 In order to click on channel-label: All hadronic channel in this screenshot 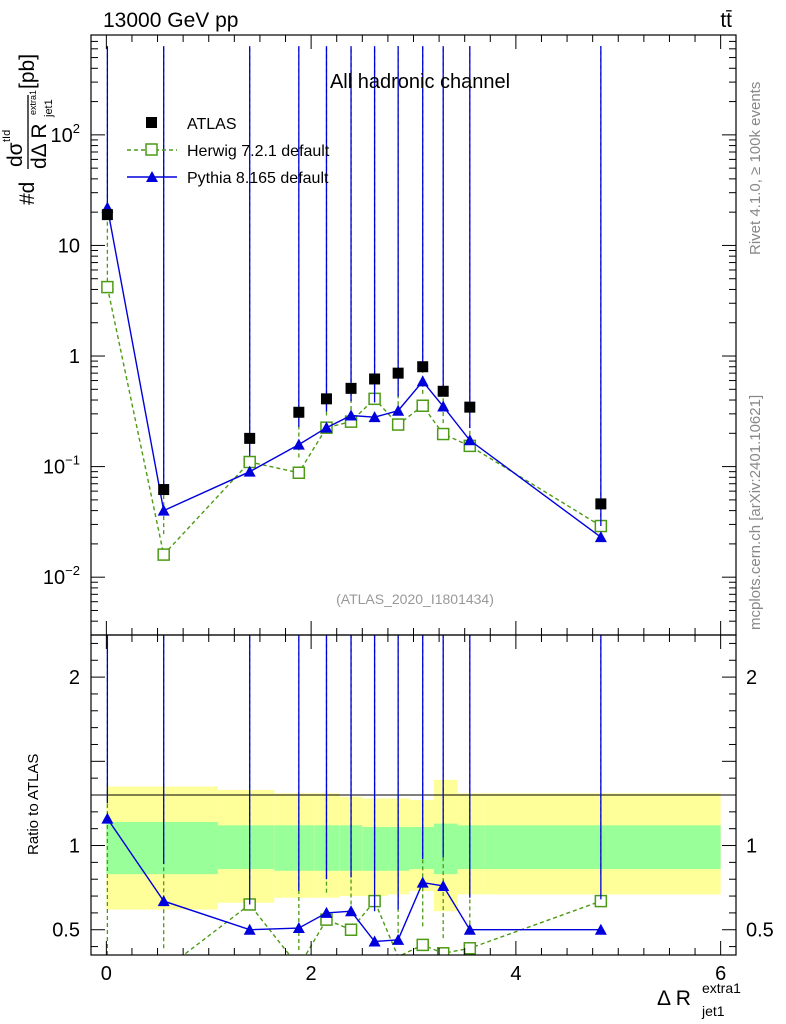, I will do `click(420, 82)`.